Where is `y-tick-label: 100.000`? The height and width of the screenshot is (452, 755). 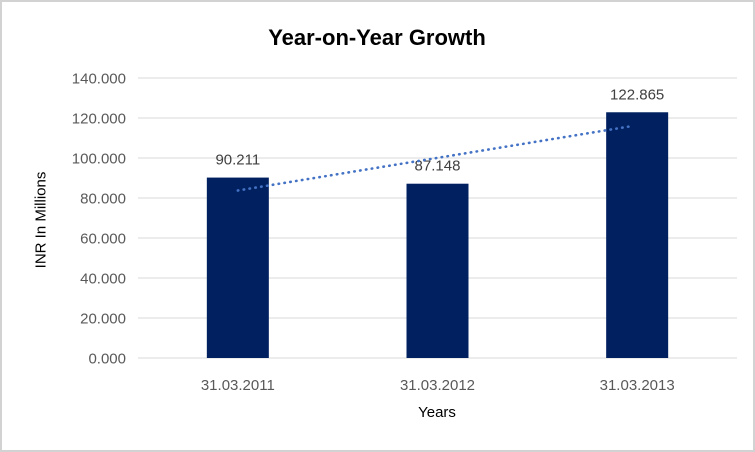 y-tick-label: 100.000 is located at coordinates (99, 158).